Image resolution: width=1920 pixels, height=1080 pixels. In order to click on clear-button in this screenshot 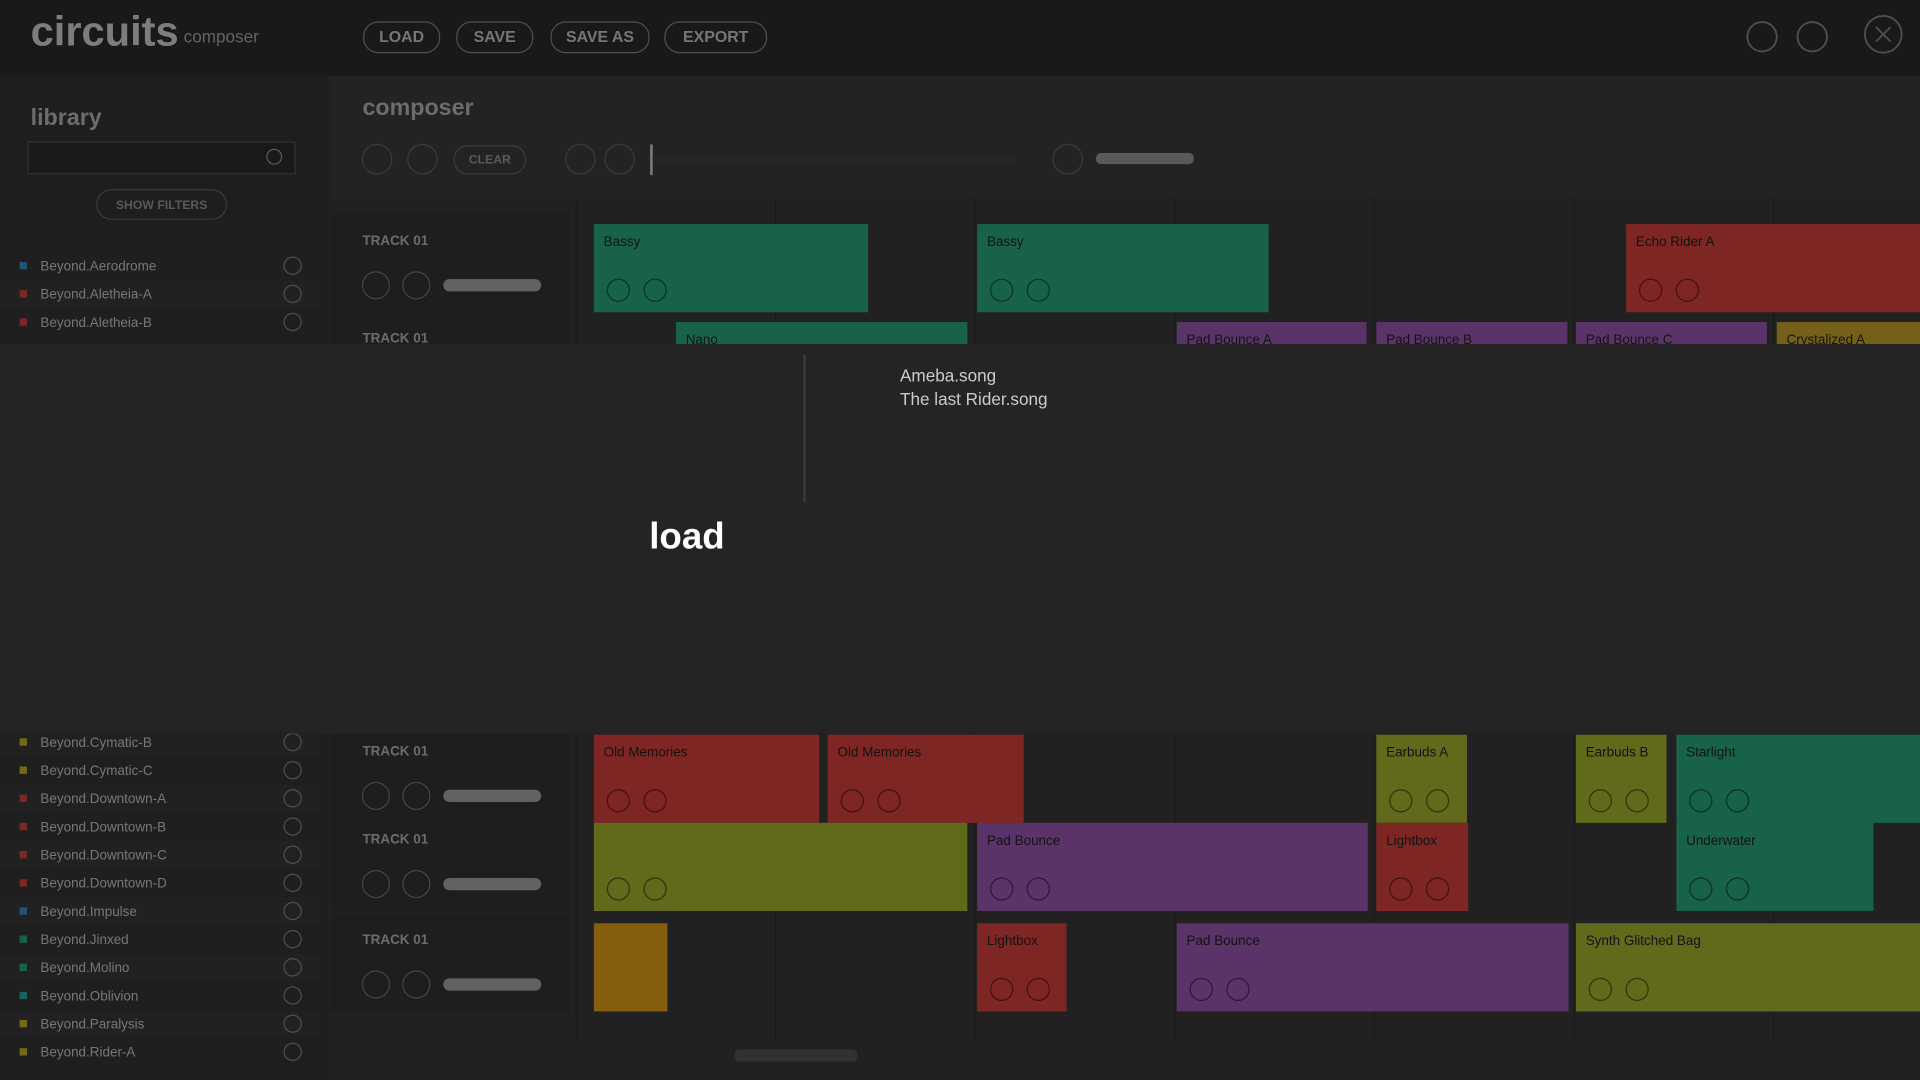, I will do `click(489, 160)`.